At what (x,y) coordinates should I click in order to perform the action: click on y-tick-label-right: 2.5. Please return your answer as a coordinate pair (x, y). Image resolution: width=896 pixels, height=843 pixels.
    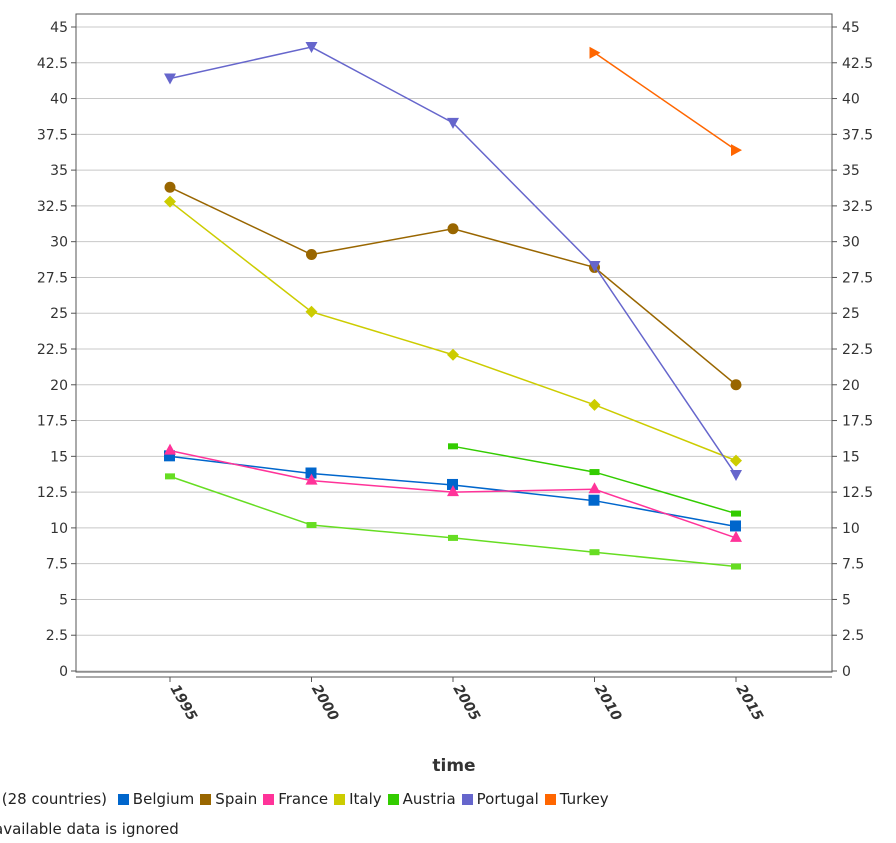
    Looking at the image, I should click on (853, 636).